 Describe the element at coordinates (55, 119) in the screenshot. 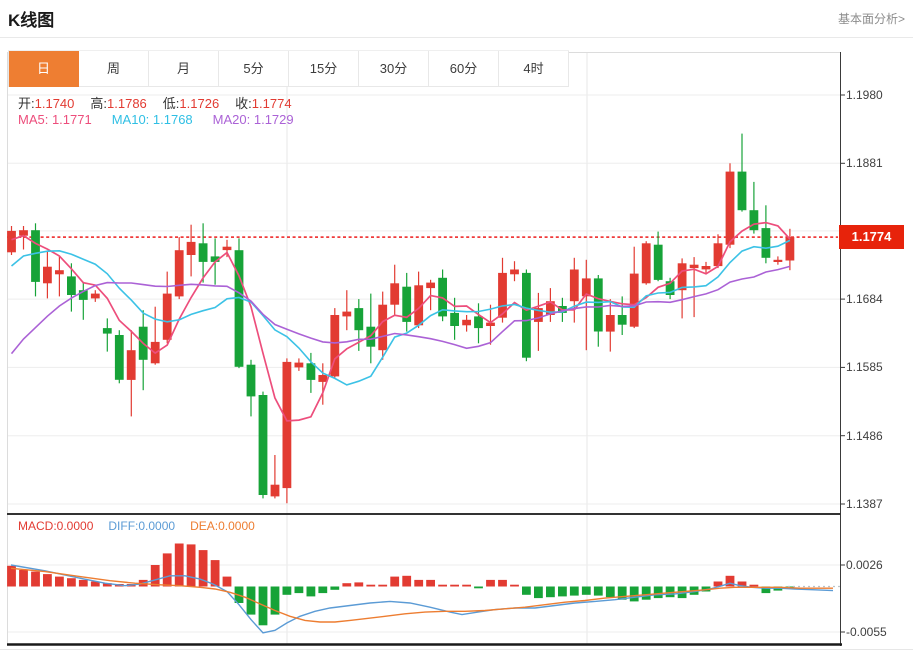

I see `ma5-legend: MA5: 1.1771` at that location.